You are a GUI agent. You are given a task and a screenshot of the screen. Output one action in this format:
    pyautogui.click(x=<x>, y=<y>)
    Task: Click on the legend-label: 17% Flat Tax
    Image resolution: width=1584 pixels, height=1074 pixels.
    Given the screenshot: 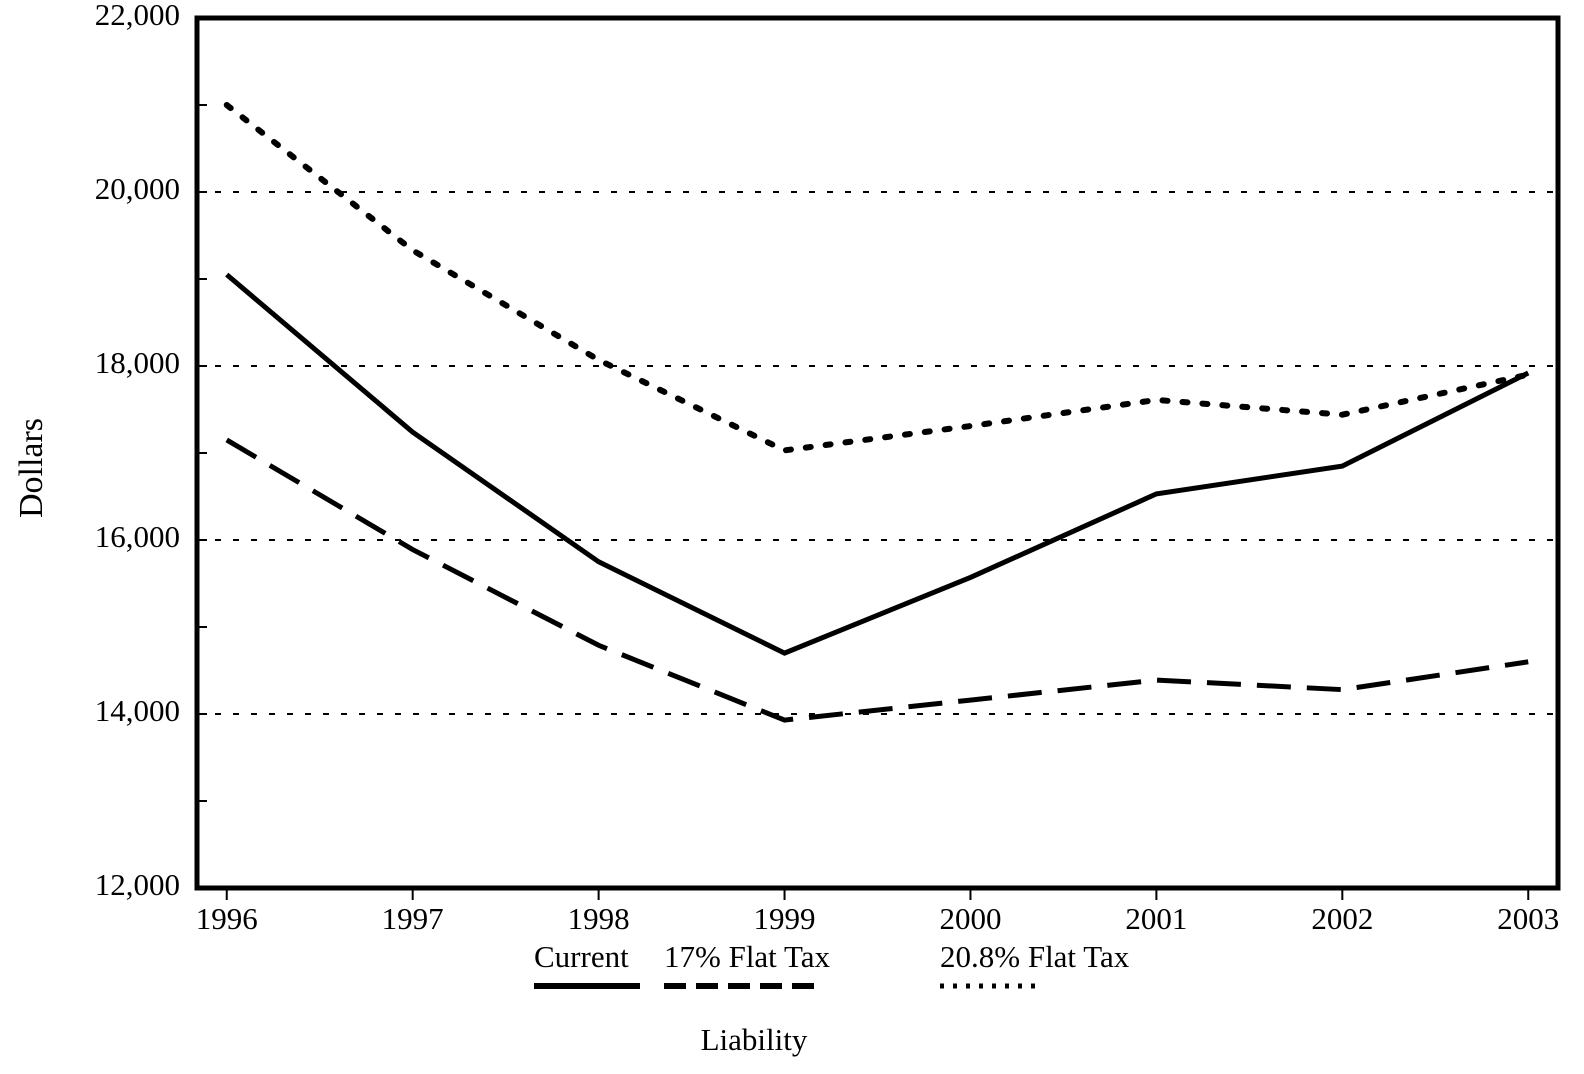 What is the action you would take?
    pyautogui.click(x=747, y=956)
    